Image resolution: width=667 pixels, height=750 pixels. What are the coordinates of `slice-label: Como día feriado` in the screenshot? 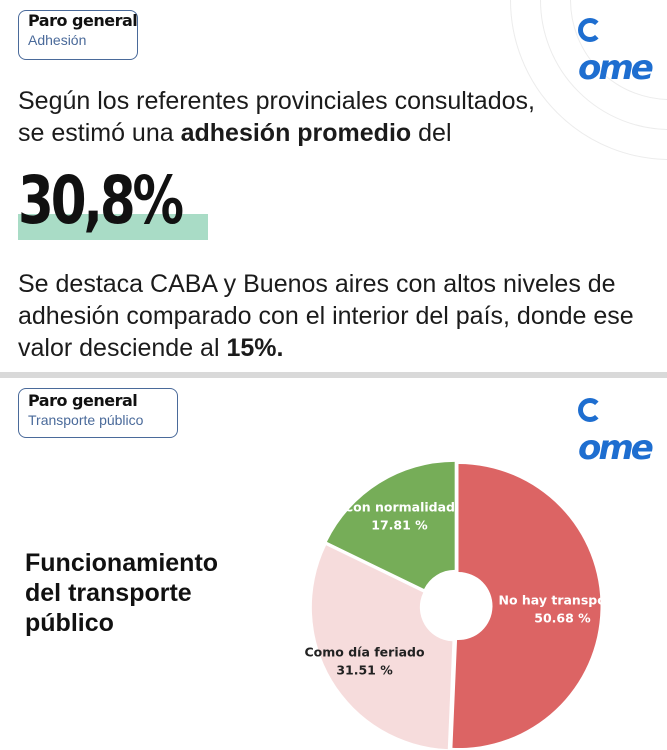 It's located at (365, 652).